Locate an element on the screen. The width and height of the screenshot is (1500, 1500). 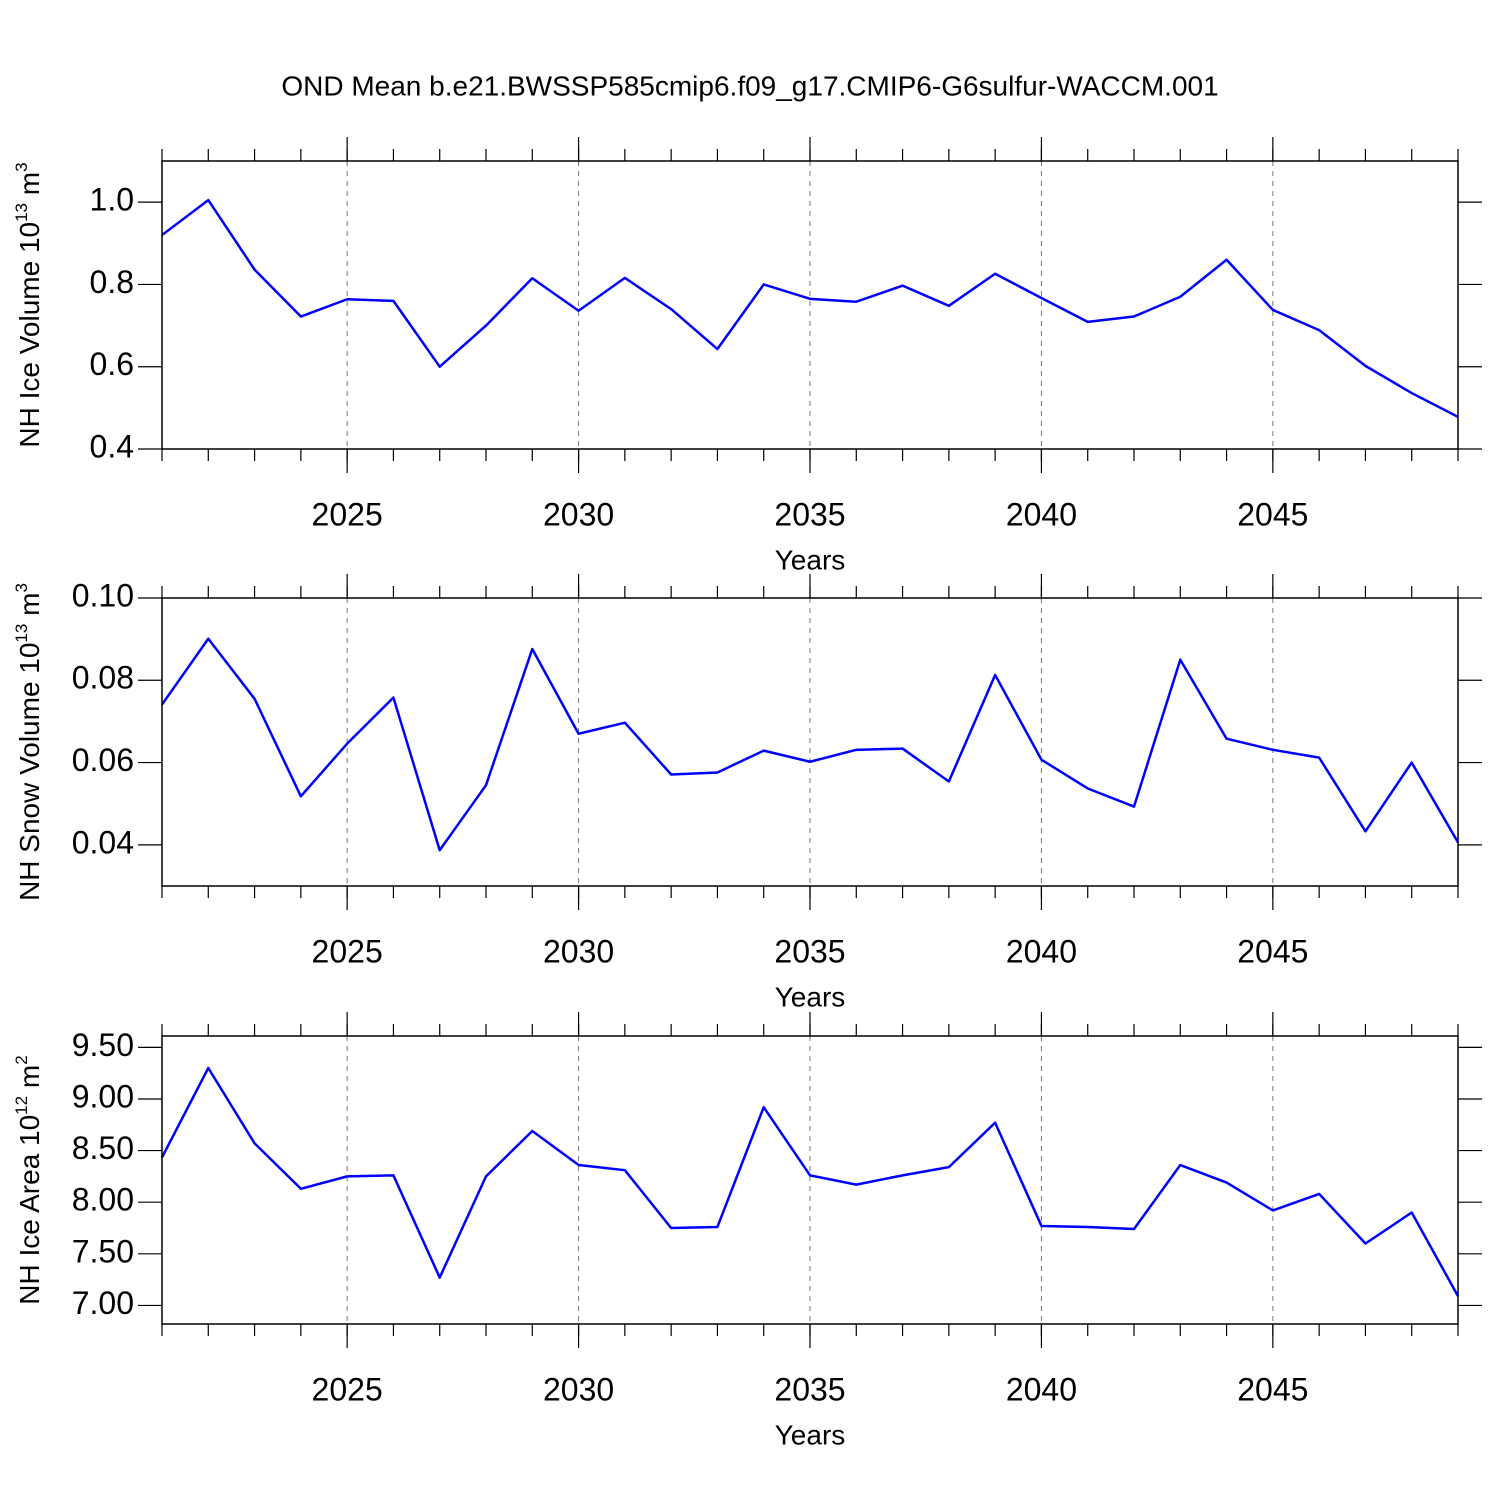
y-axis-label-part: 12 is located at coordinates (21, 1105).